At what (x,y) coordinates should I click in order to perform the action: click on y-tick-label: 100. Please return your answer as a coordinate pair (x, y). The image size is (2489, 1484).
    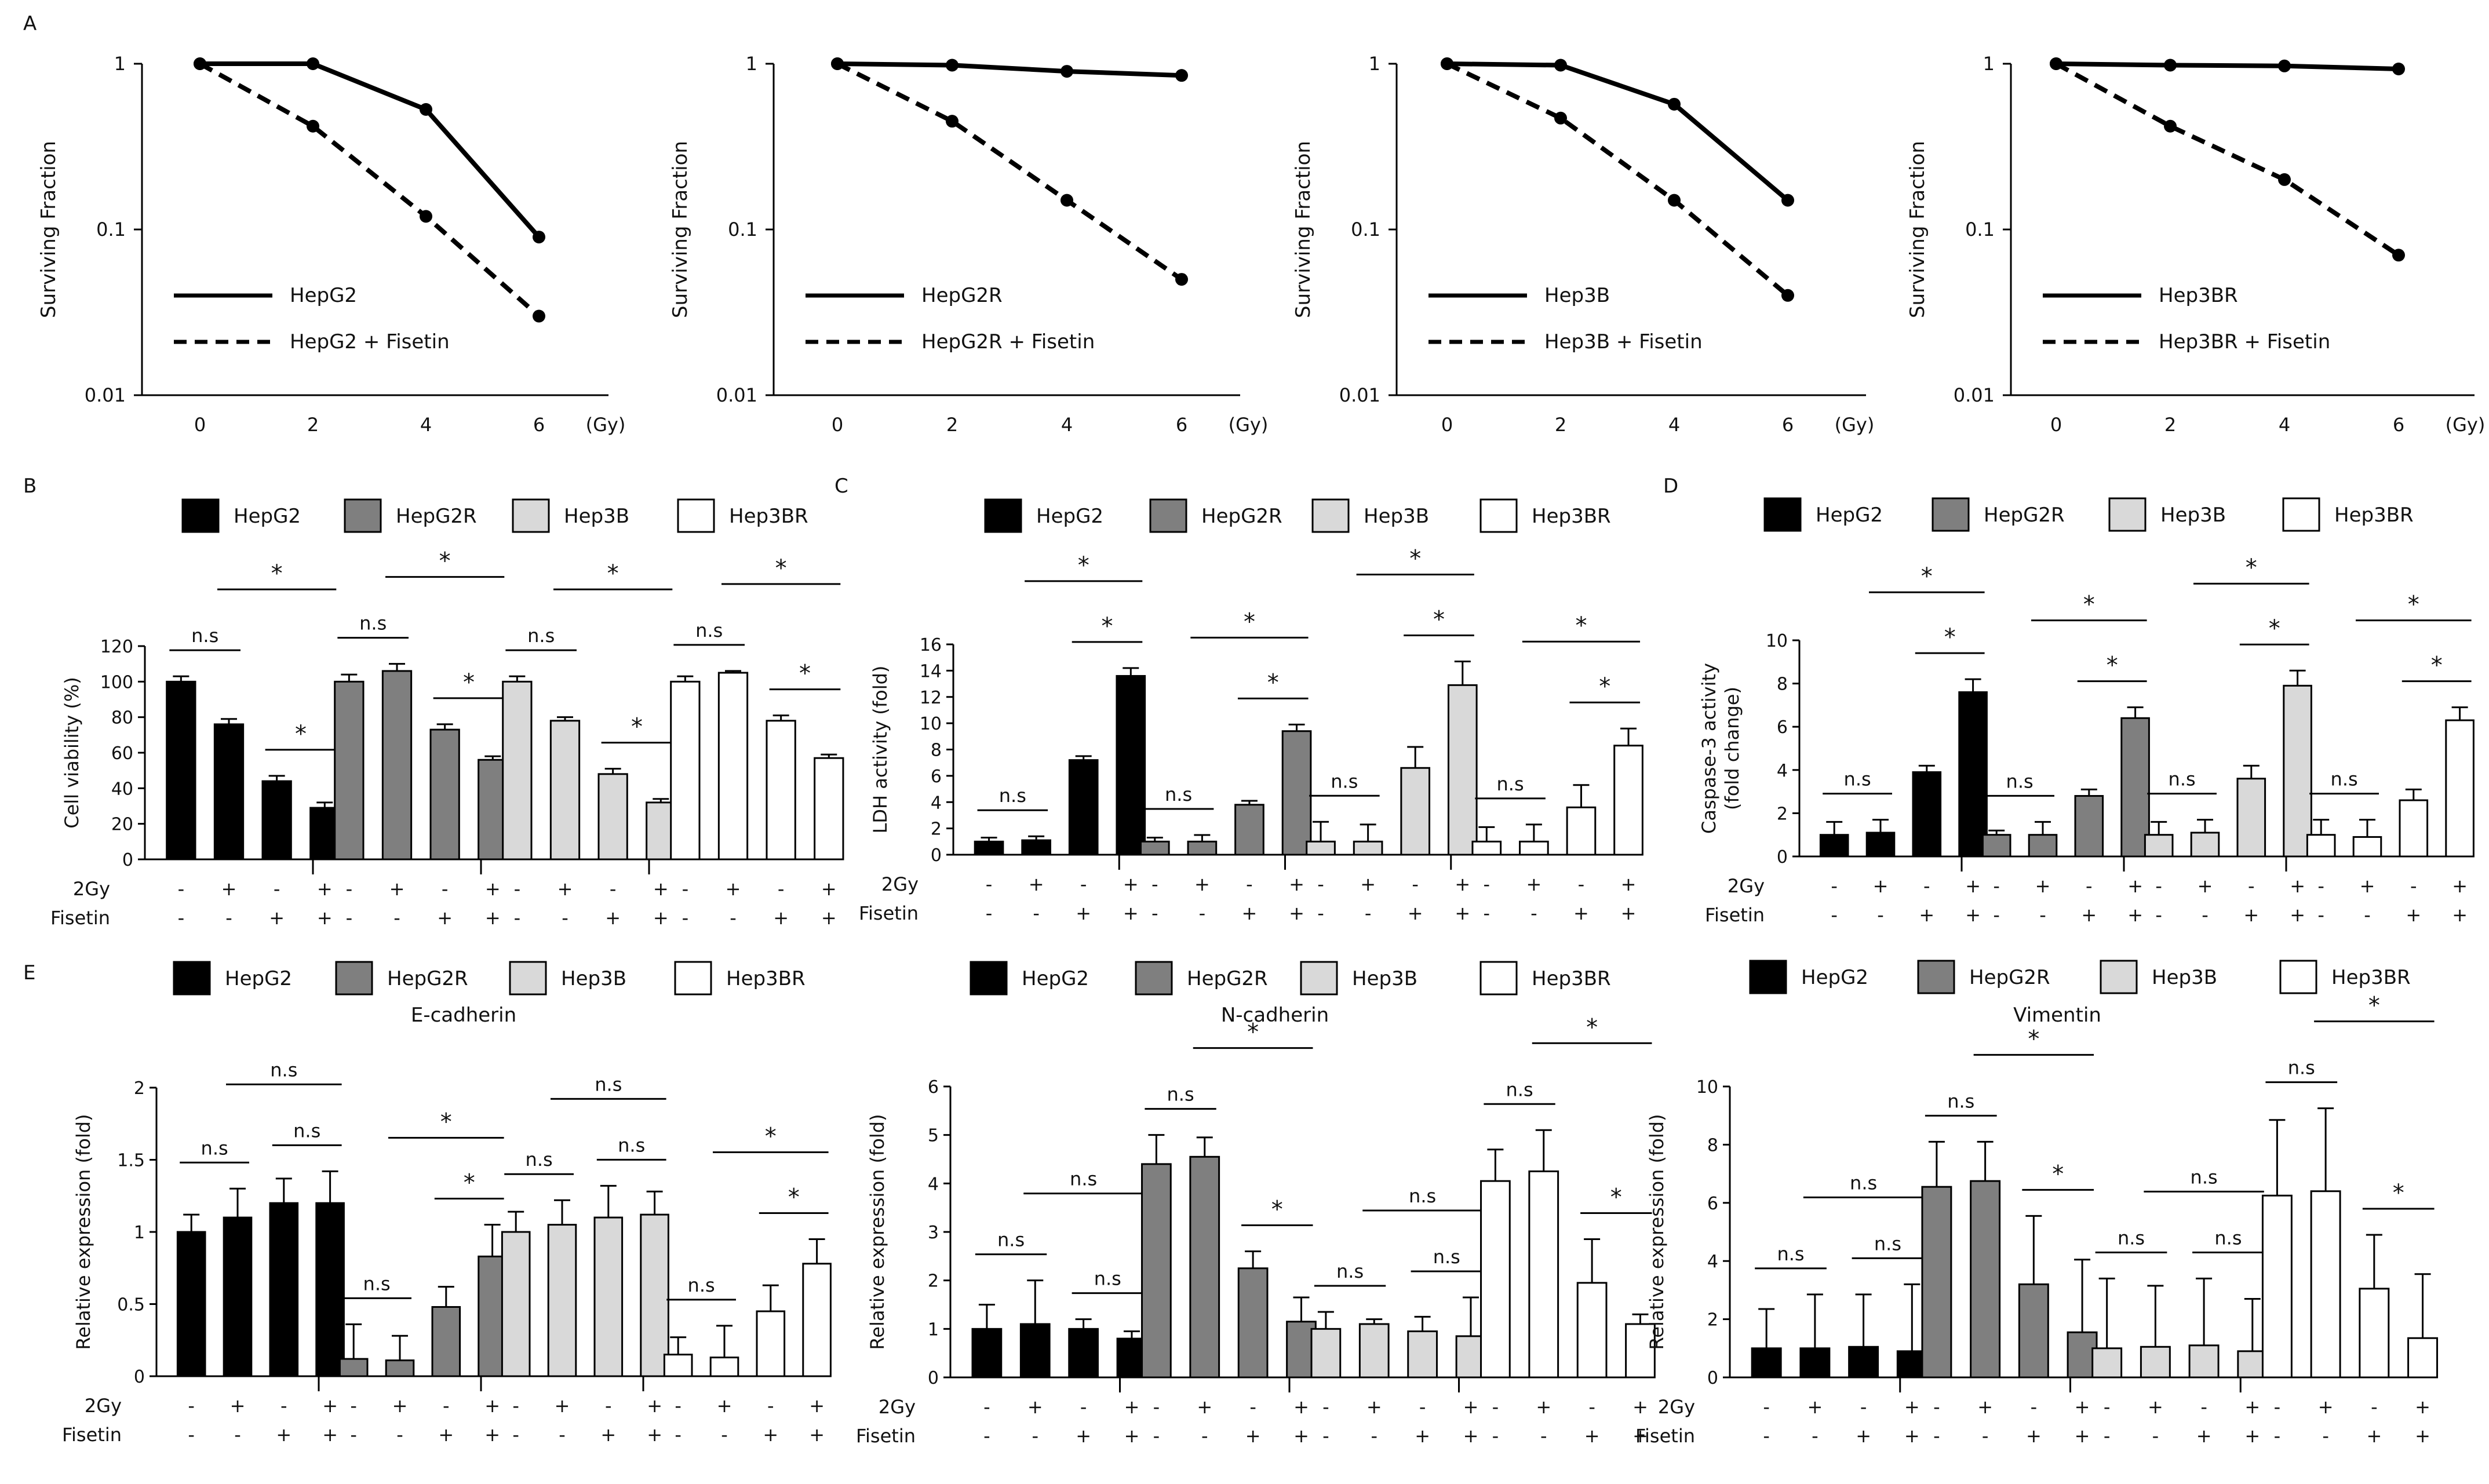
    Looking at the image, I should click on (116, 682).